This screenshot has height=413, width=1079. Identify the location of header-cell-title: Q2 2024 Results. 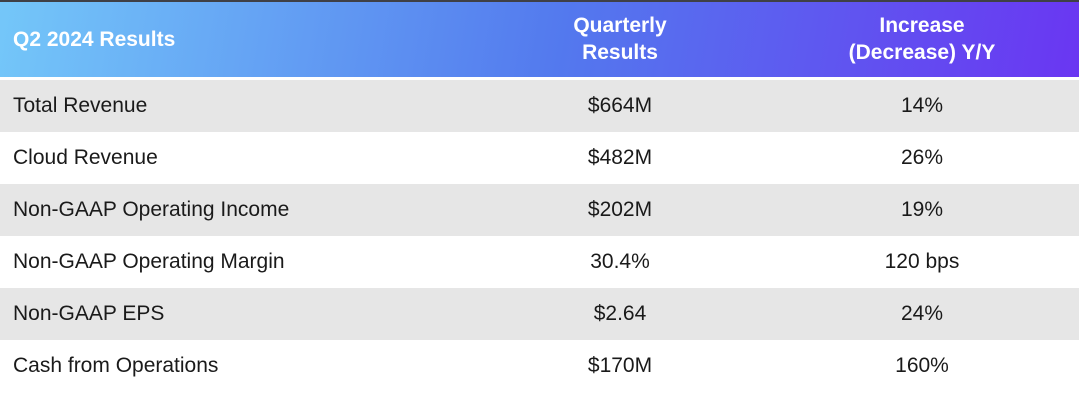
(237, 39).